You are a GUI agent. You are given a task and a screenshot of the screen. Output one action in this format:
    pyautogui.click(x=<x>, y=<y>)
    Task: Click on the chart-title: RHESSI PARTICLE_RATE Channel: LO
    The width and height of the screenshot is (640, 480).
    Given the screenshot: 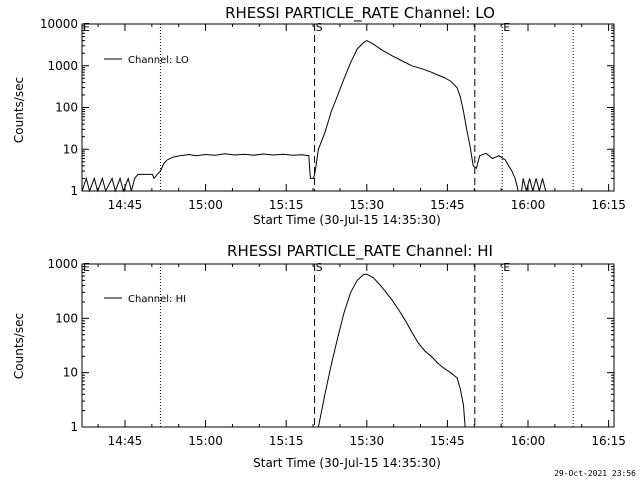 What is the action you would take?
    pyautogui.click(x=360, y=13)
    